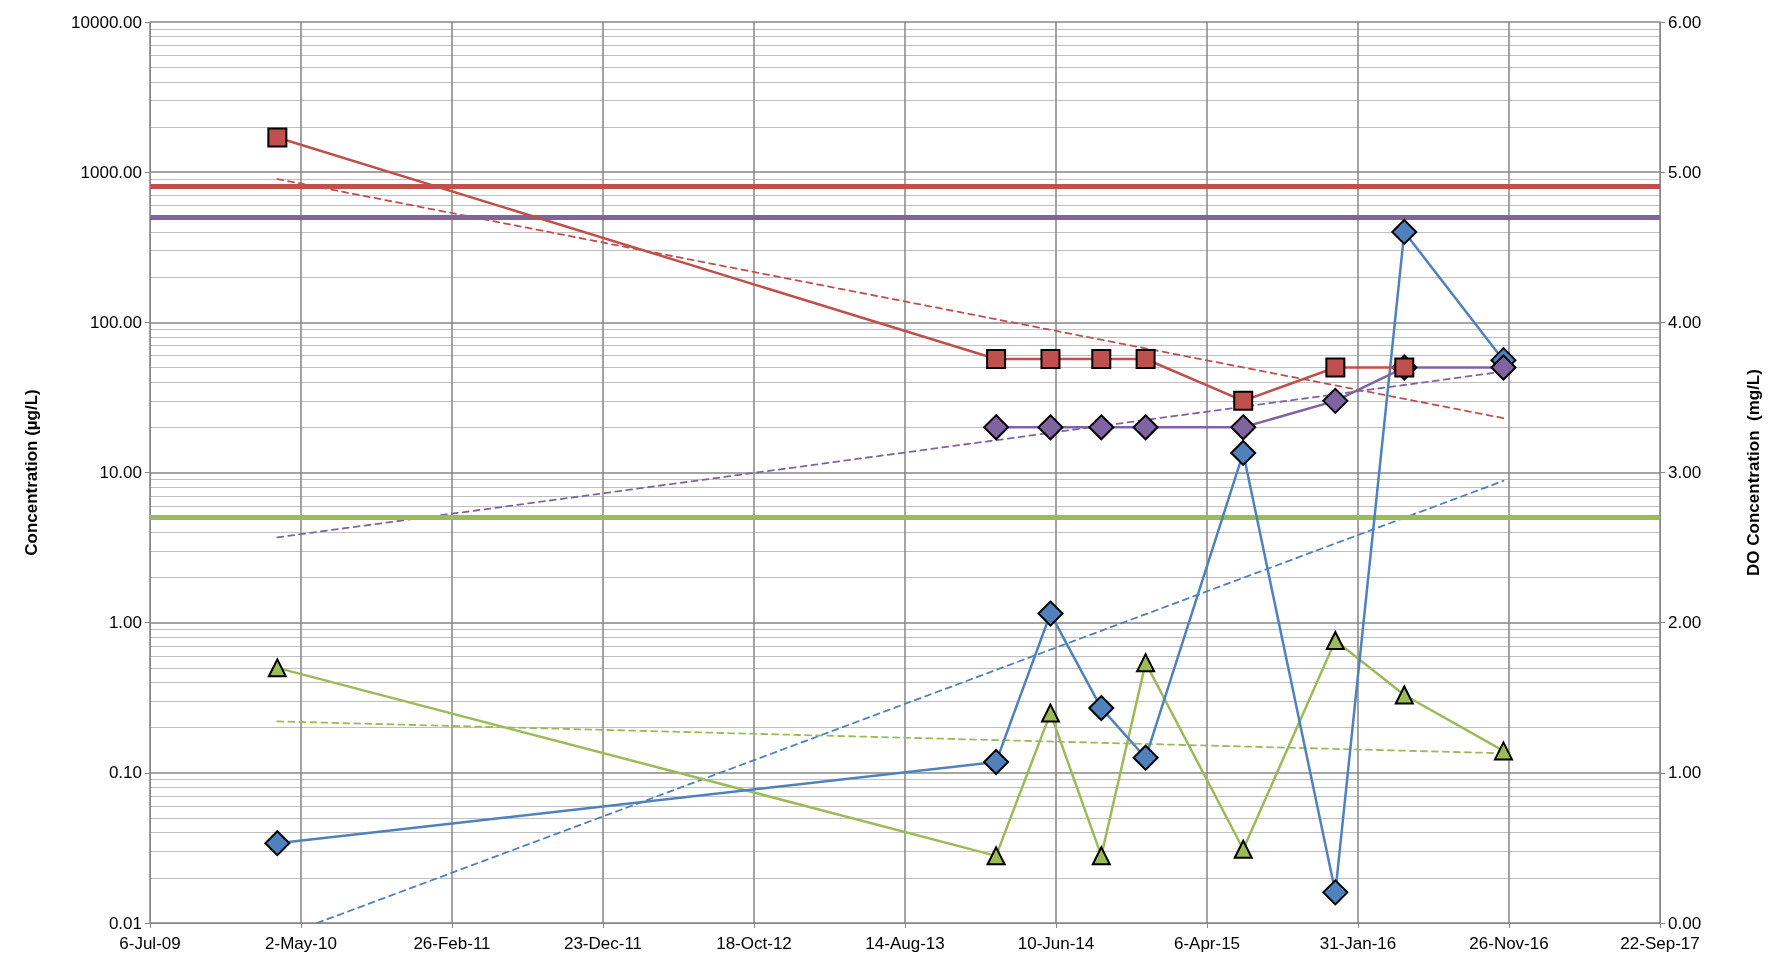 This screenshot has height=975, width=1785. Describe the element at coordinates (120, 472) in the screenshot. I see `y-tick-label: 10.00` at that location.